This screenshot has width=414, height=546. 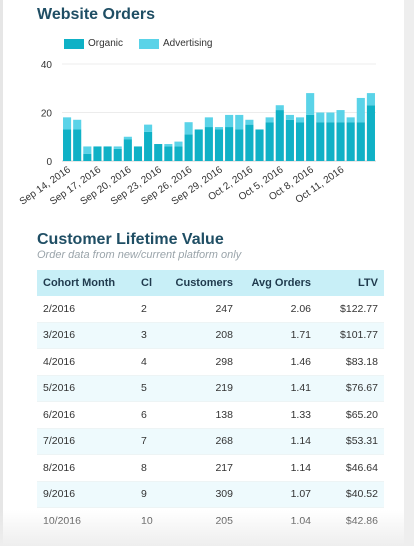 What do you see at coordinates (350, 309) in the screenshot?
I see `ltv-cell: $122.77` at bounding box center [350, 309].